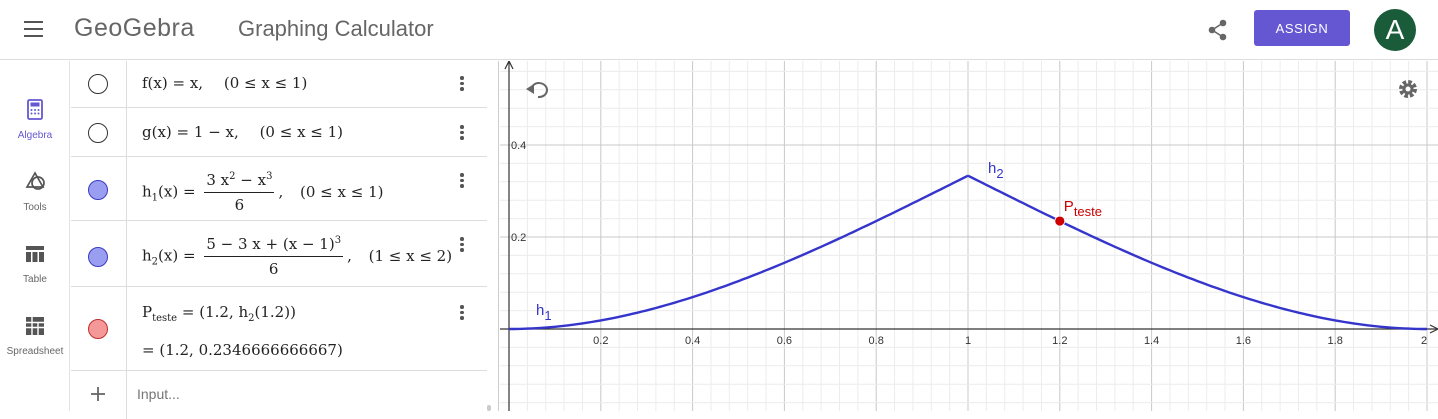 The width and height of the screenshot is (1438, 419). I want to click on f-lhs: f(x), so click(155, 83).